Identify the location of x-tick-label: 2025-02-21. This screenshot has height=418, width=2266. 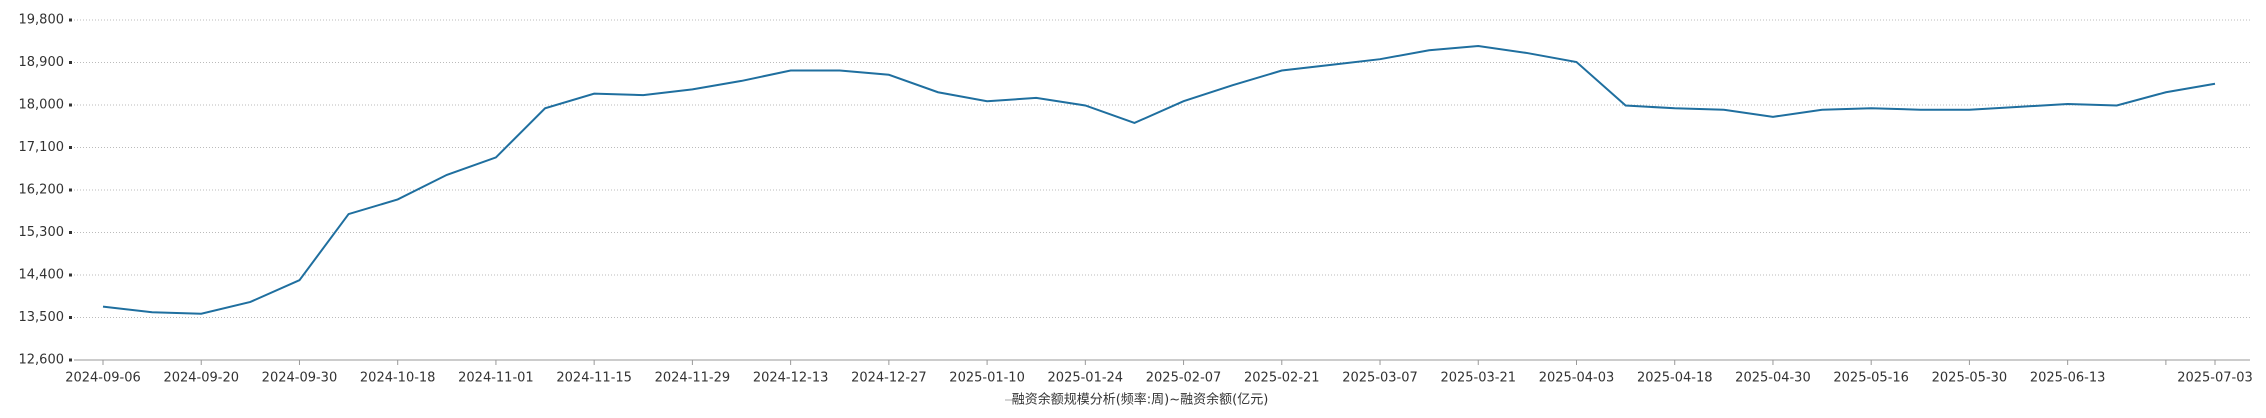
(1282, 378).